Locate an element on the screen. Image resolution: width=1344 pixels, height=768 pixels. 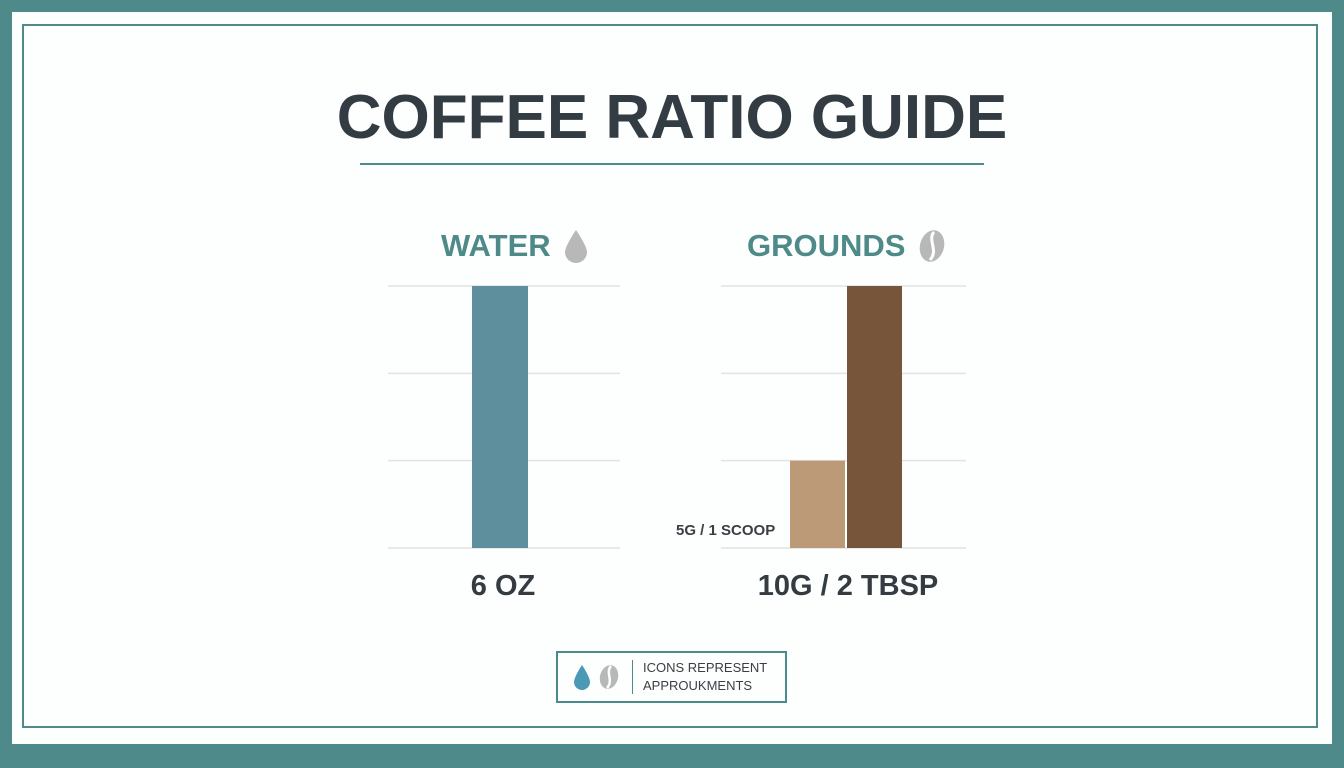
legend-water-drop-icon is located at coordinates (582, 677).